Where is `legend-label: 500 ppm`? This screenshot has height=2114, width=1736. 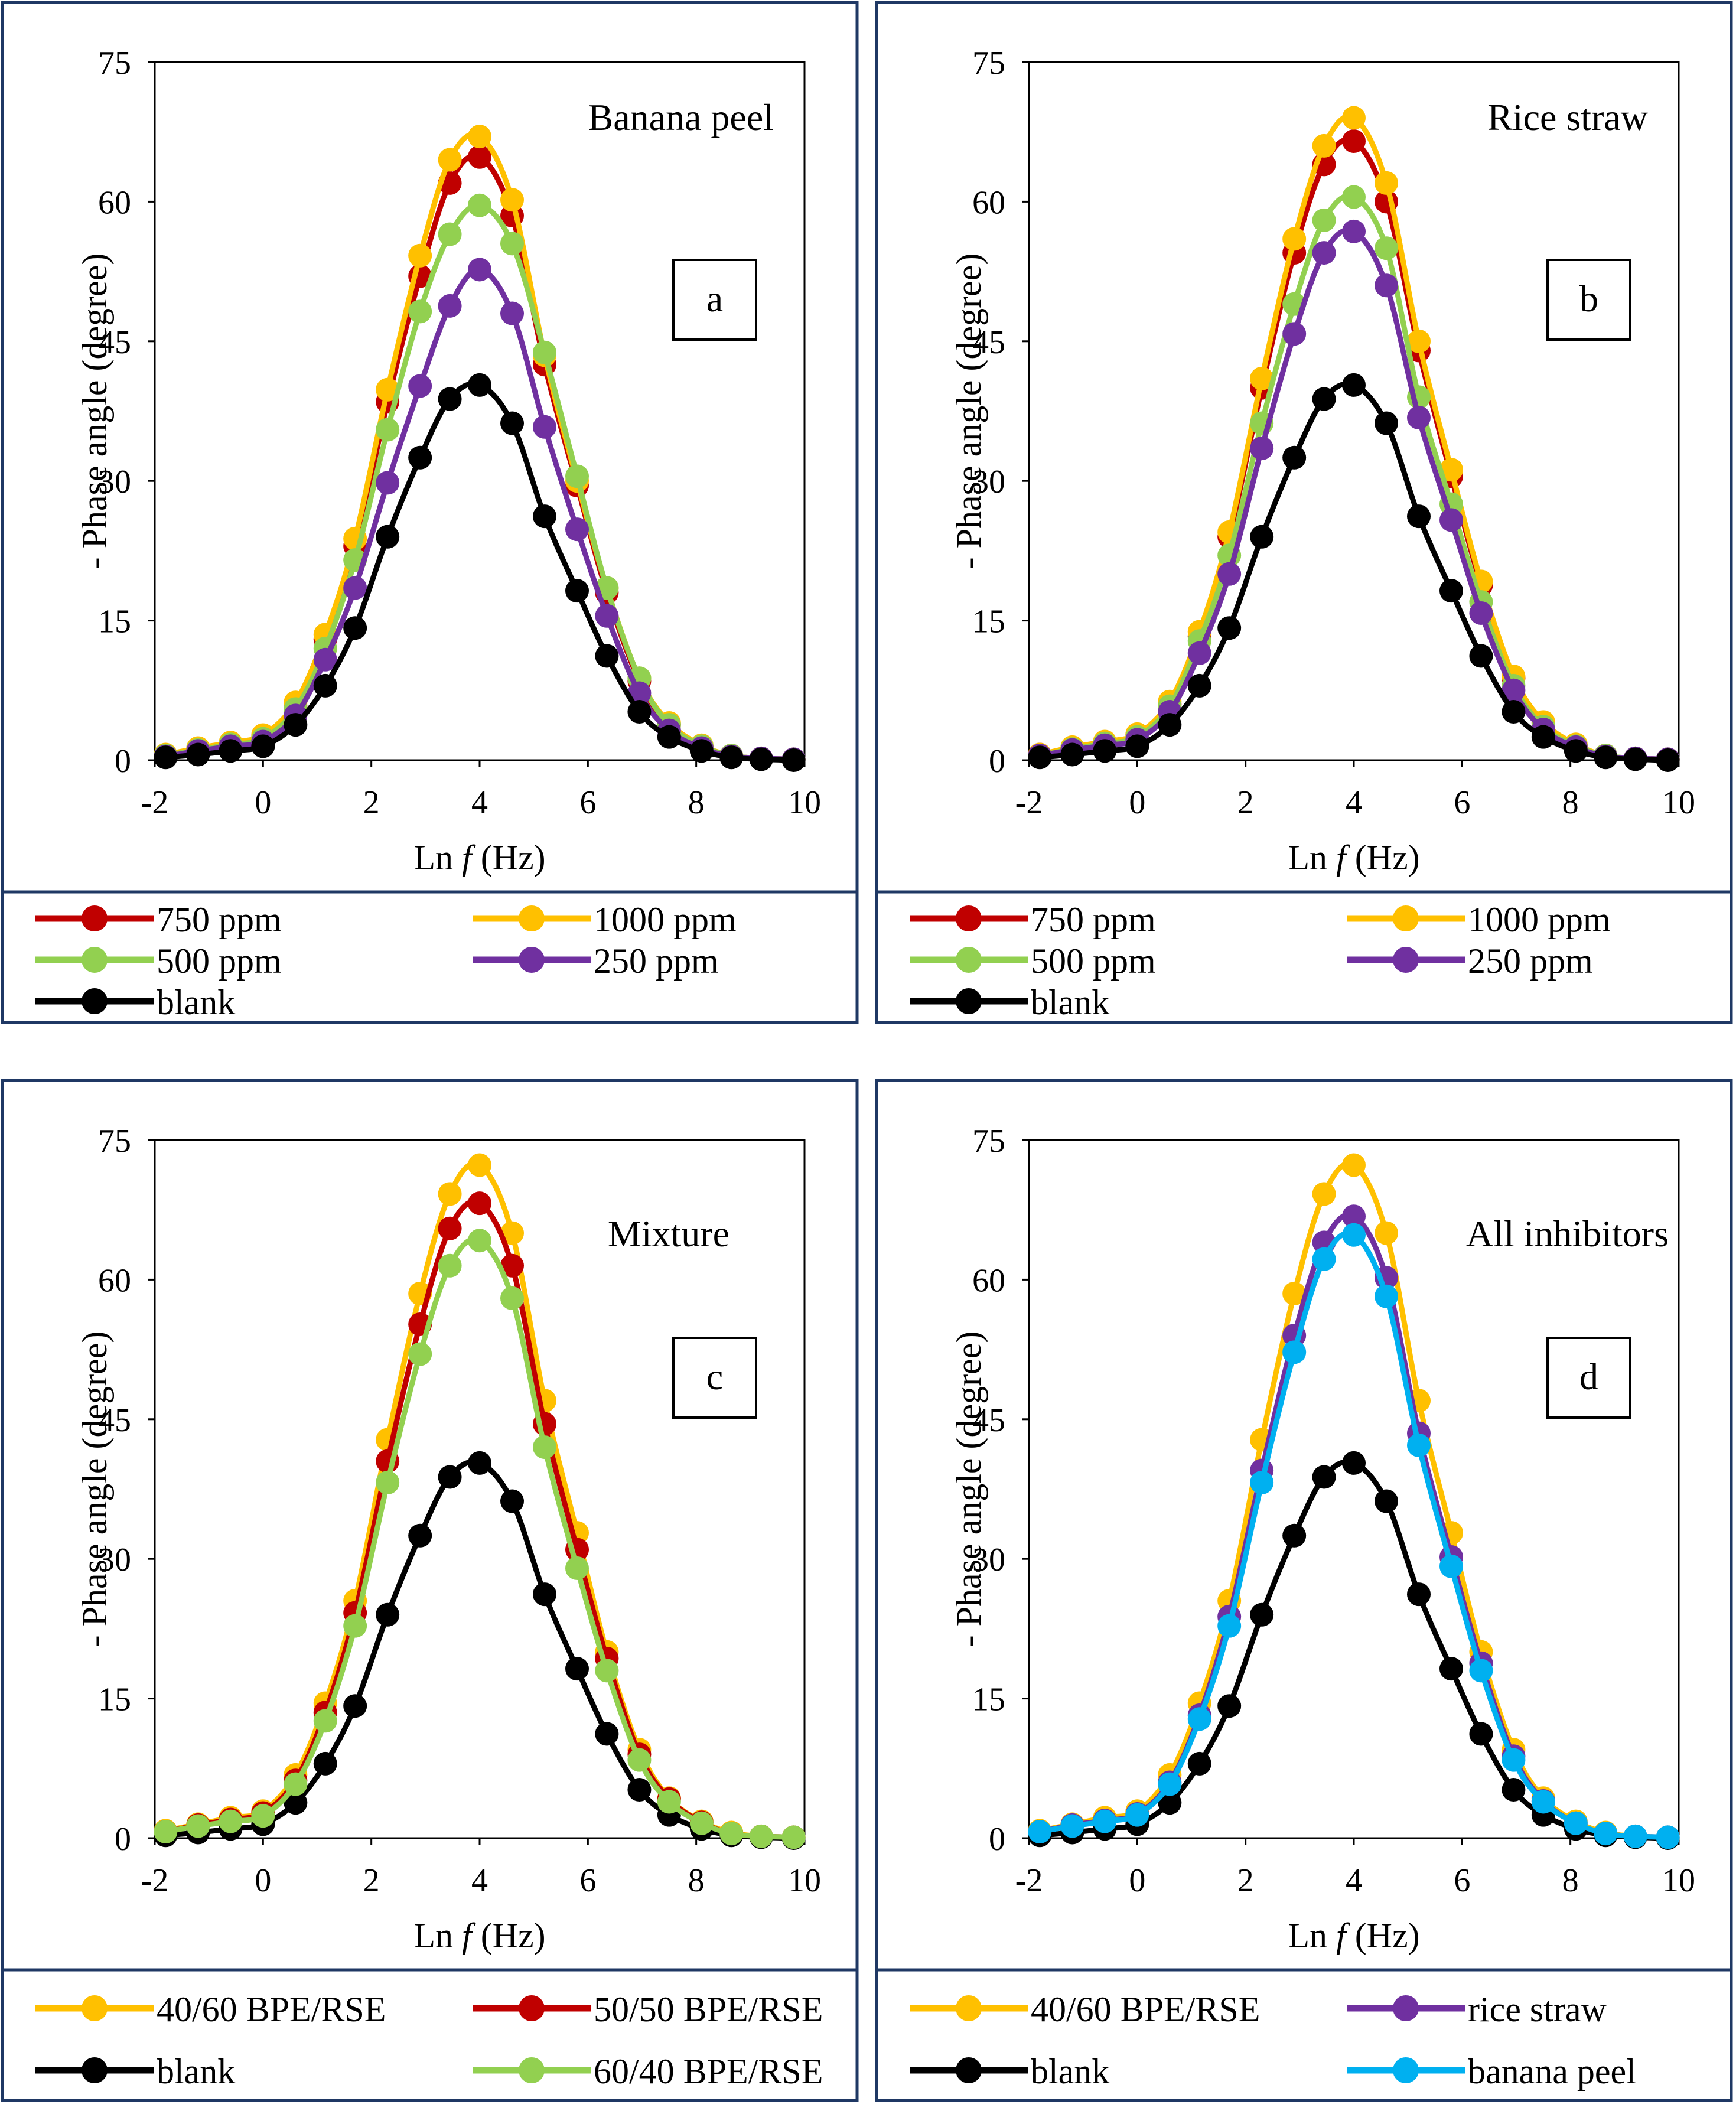 legend-label: 500 ppm is located at coordinates (219, 961).